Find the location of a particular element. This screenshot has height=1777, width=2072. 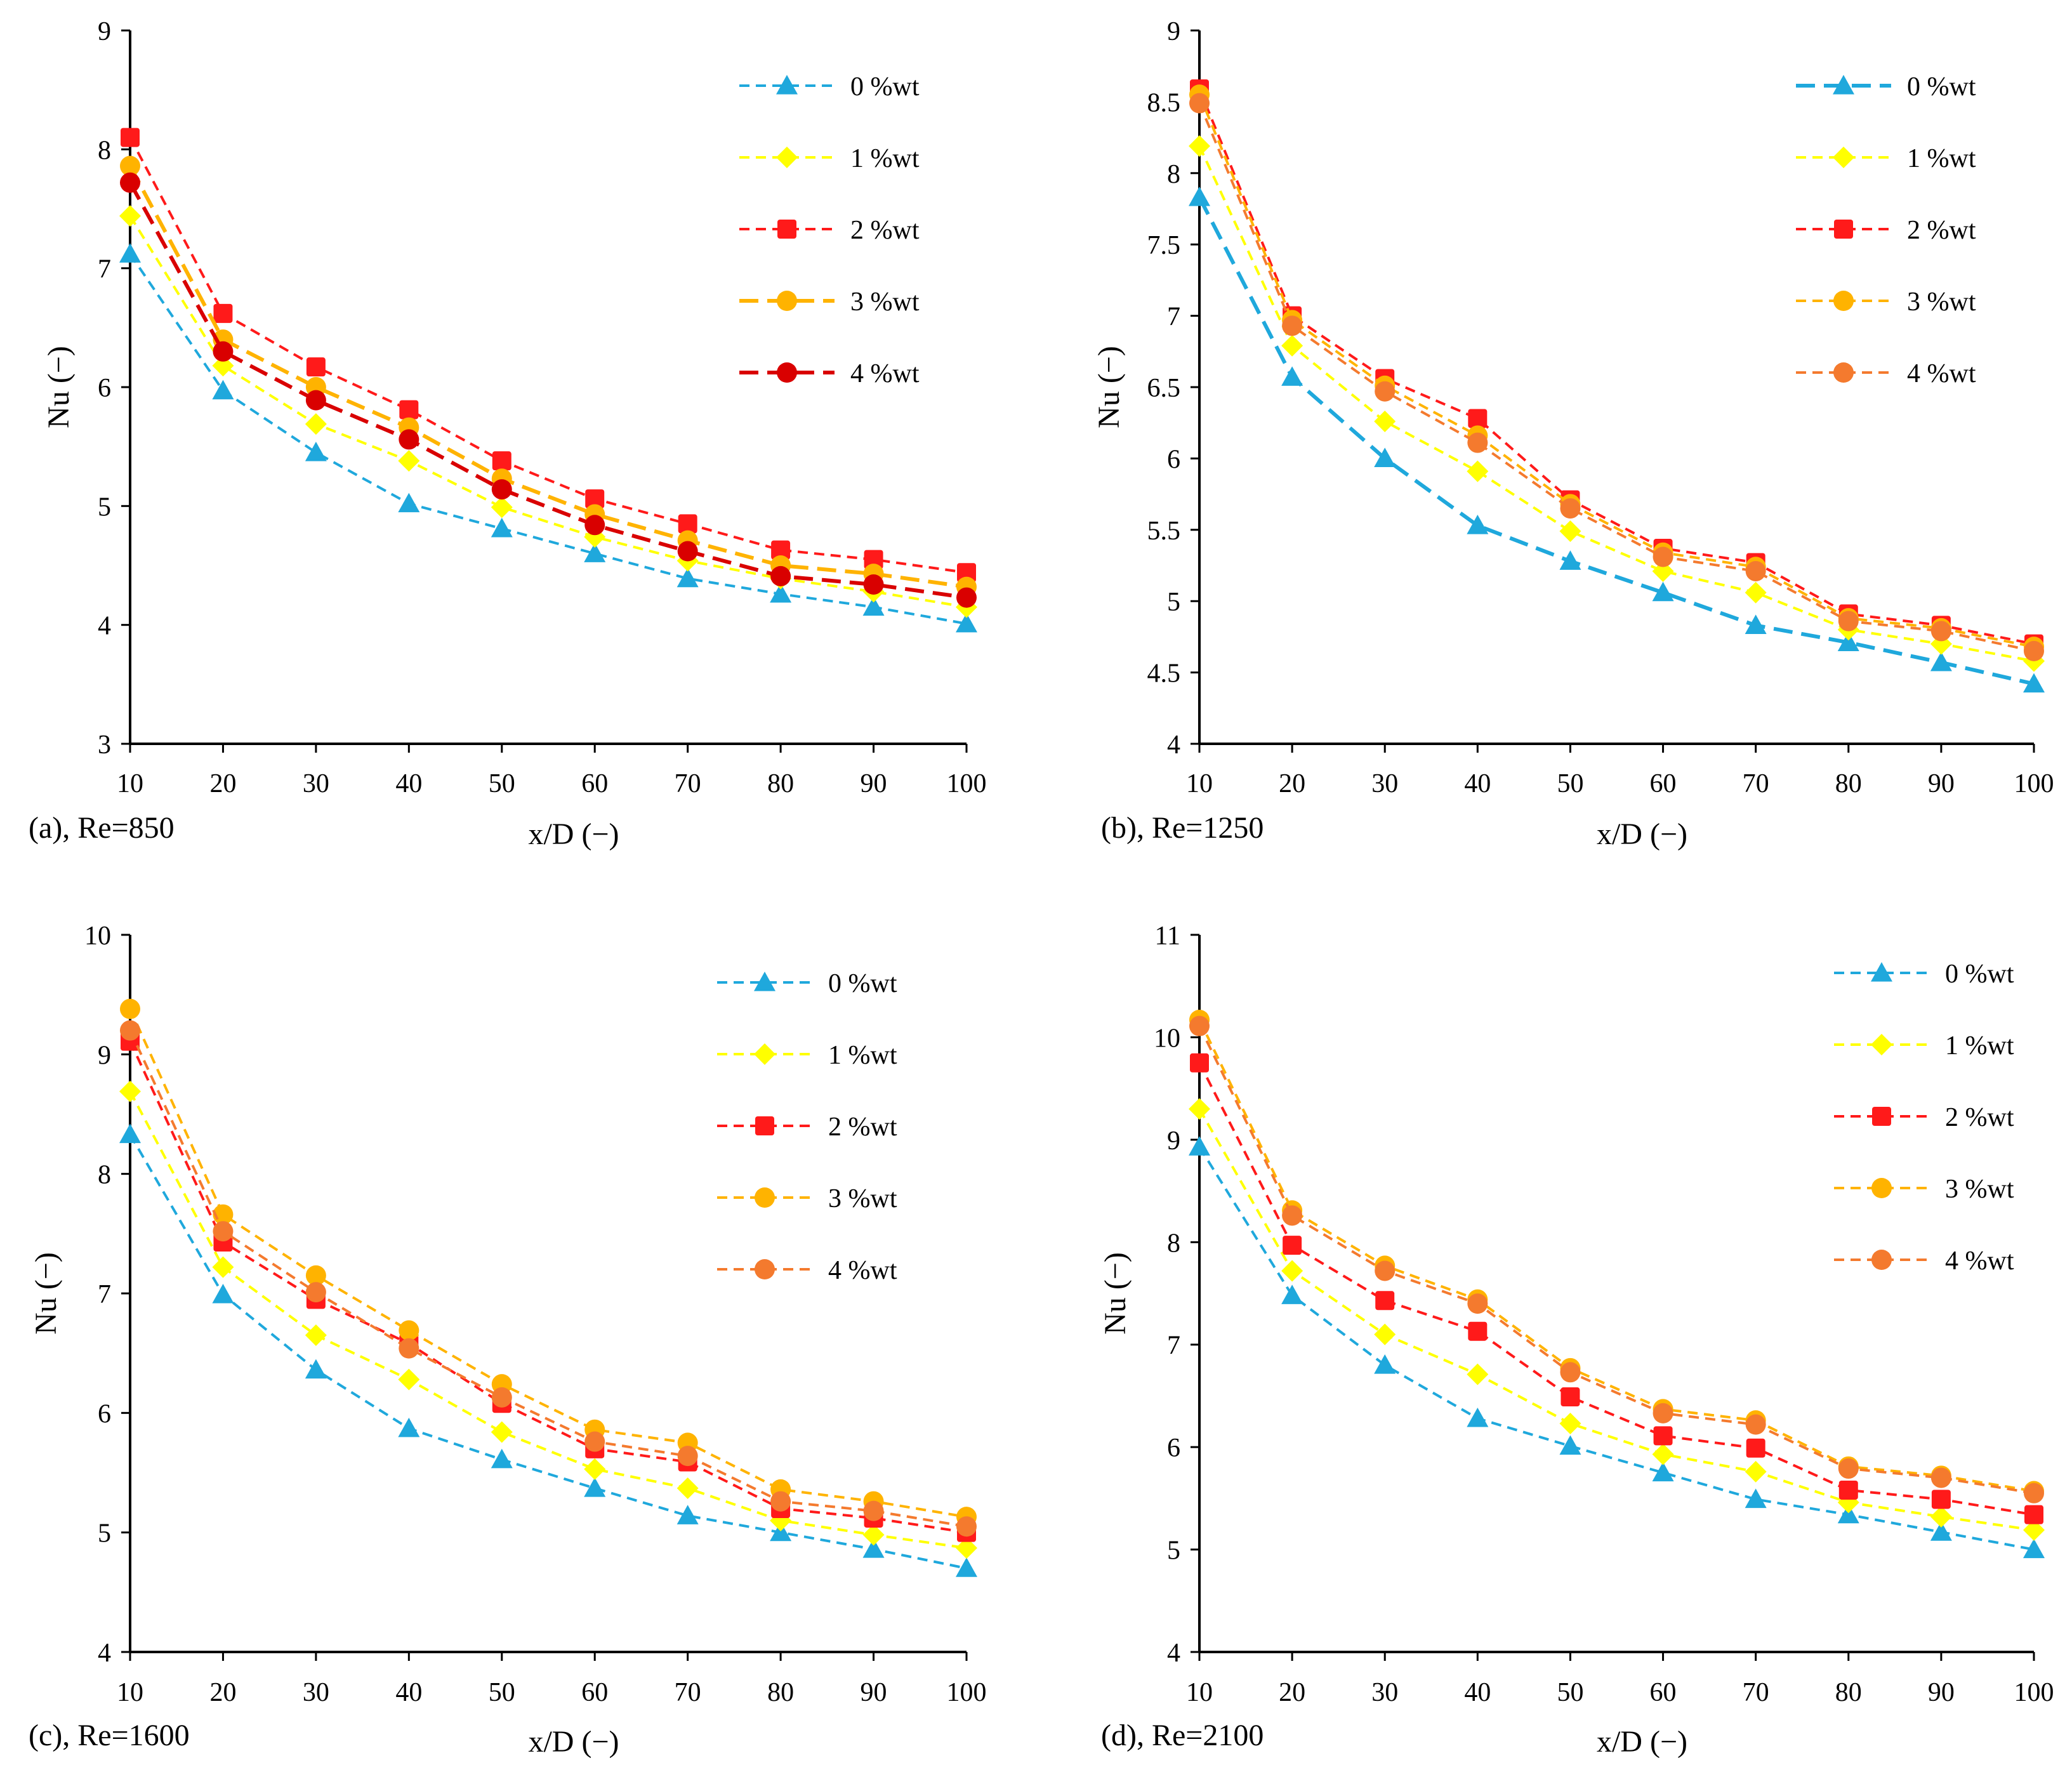

x-tick-label: 100 is located at coordinates (967, 1692).